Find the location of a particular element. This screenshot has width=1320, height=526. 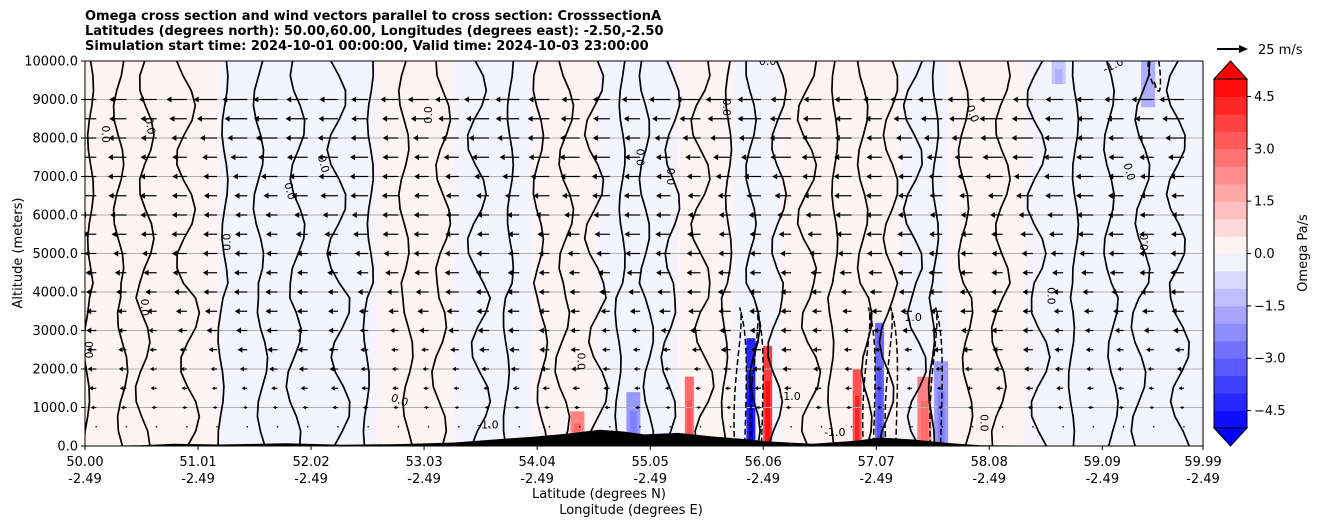

y-tick-label: 6000.0 is located at coordinates (56, 216).